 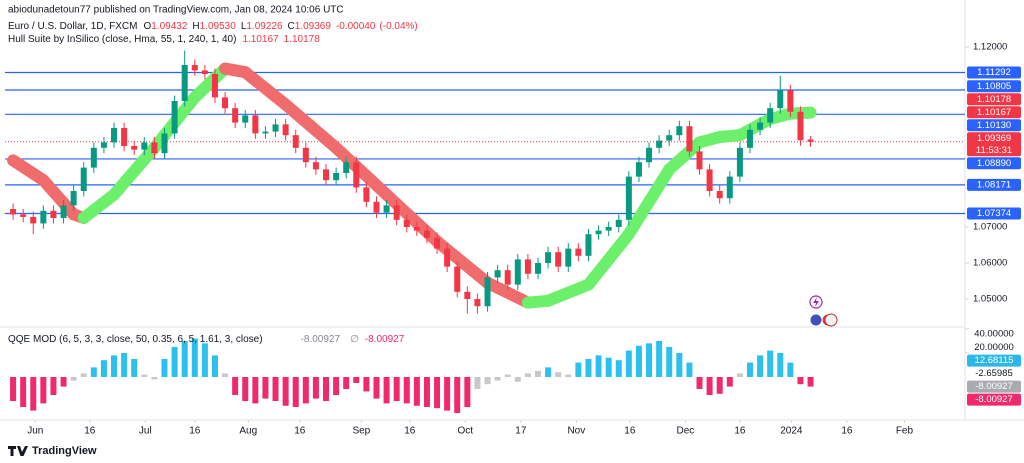 I want to click on qqe-hist-label: -8.00927, so click(x=994, y=399).